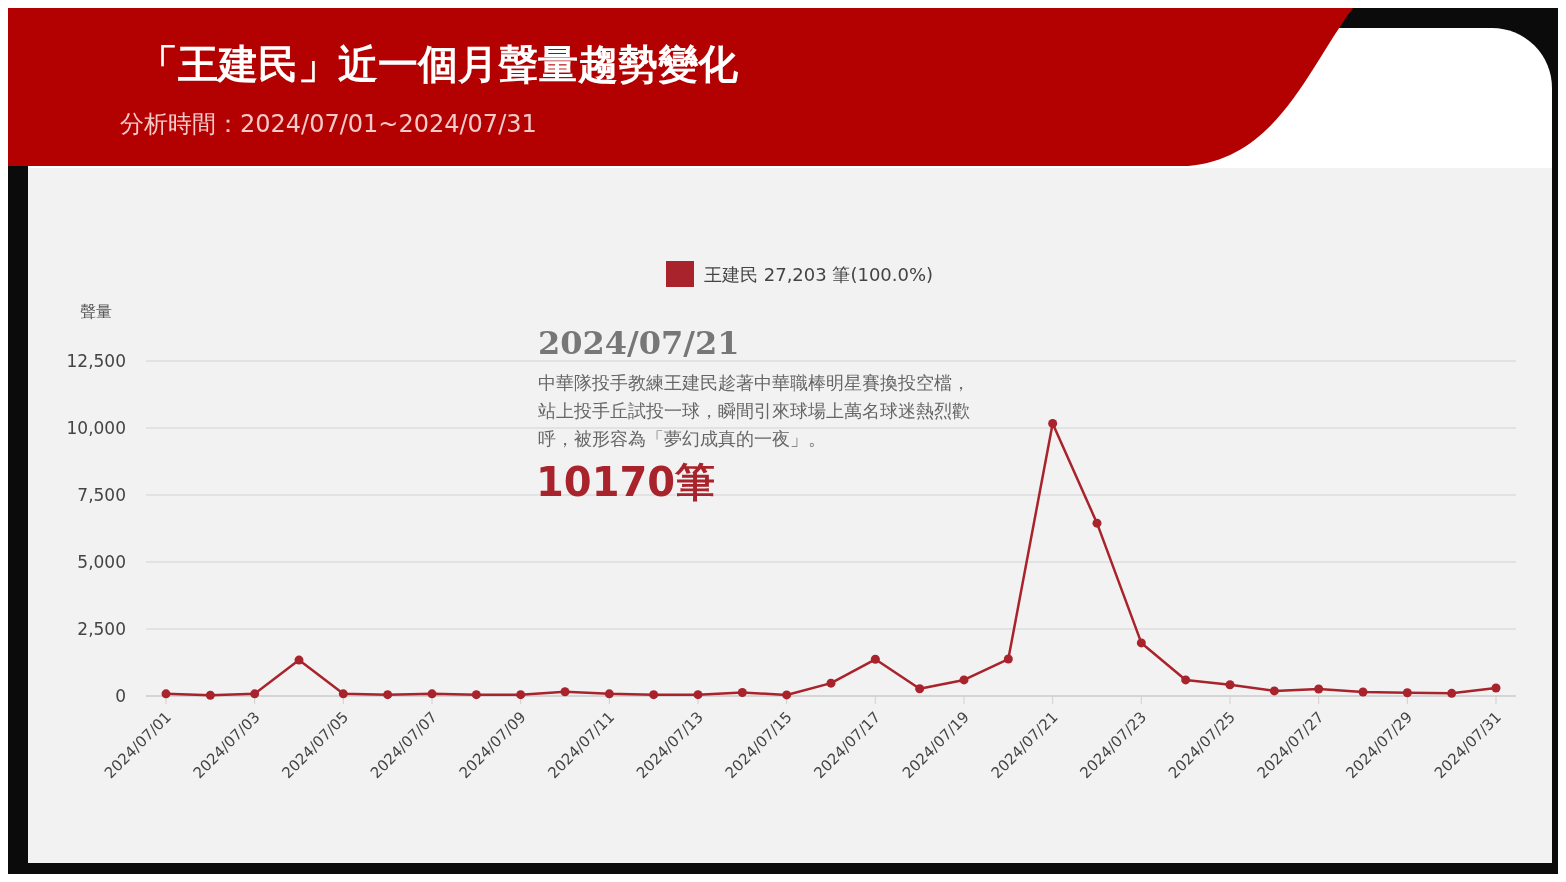 The width and height of the screenshot is (1566, 882). Describe the element at coordinates (101, 562) in the screenshot. I see `y-tick-label: 5,000` at that location.